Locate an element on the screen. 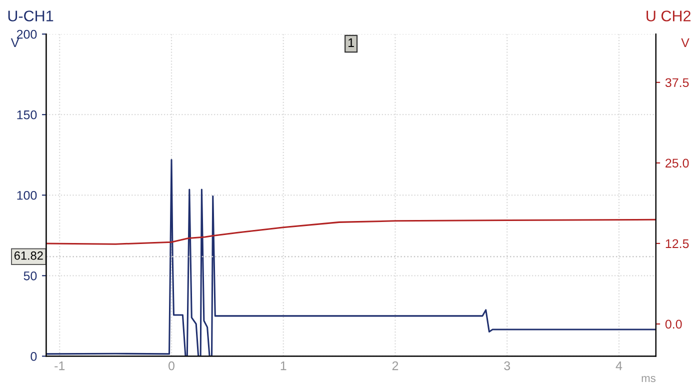 The image size is (700, 383). x-axis-title: ms is located at coordinates (649, 379).